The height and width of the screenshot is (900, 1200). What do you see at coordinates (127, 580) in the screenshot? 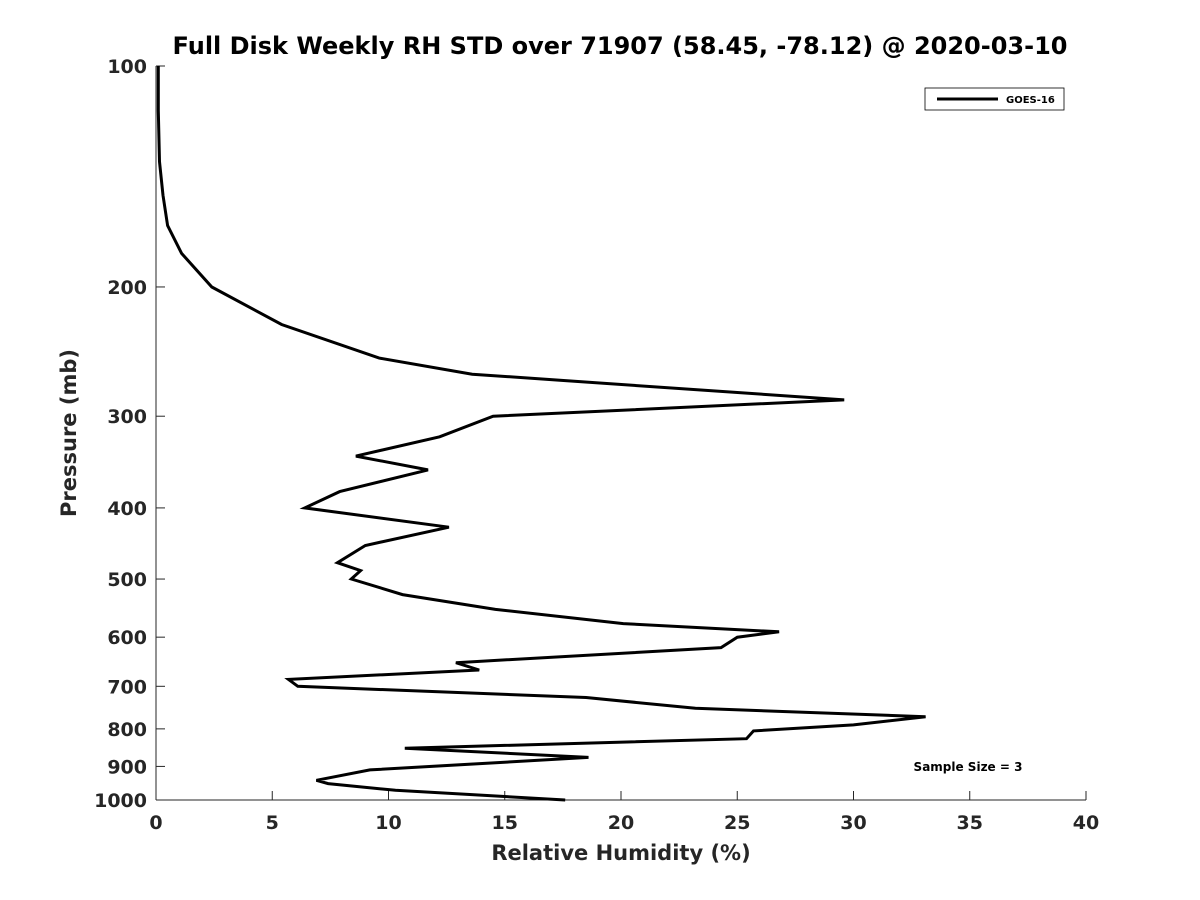
I see `y-tick-label: 500` at bounding box center [127, 580].